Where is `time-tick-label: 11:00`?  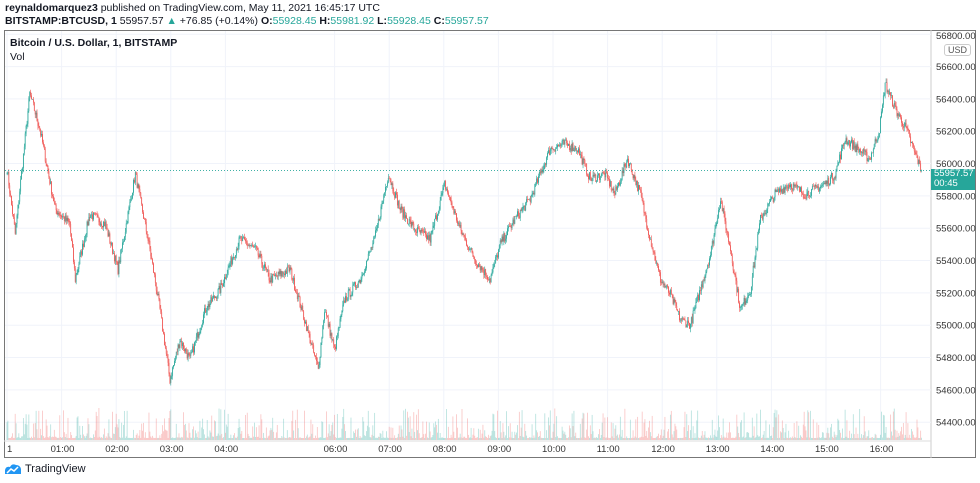
time-tick-label: 11:00 is located at coordinates (608, 449).